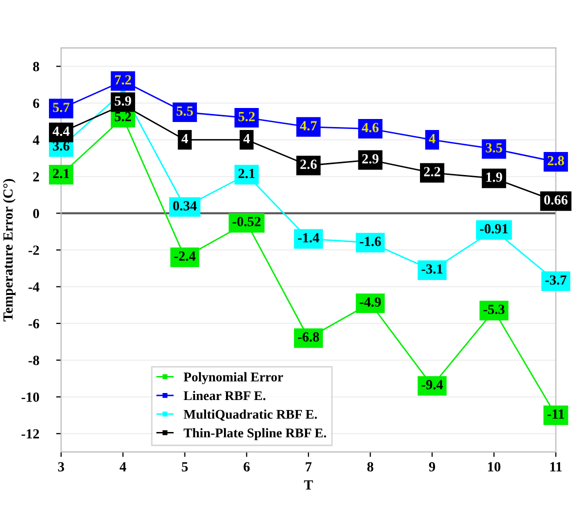 The image size is (582, 505). What do you see at coordinates (432, 467) in the screenshot?
I see `x-tick-label: 9` at bounding box center [432, 467].